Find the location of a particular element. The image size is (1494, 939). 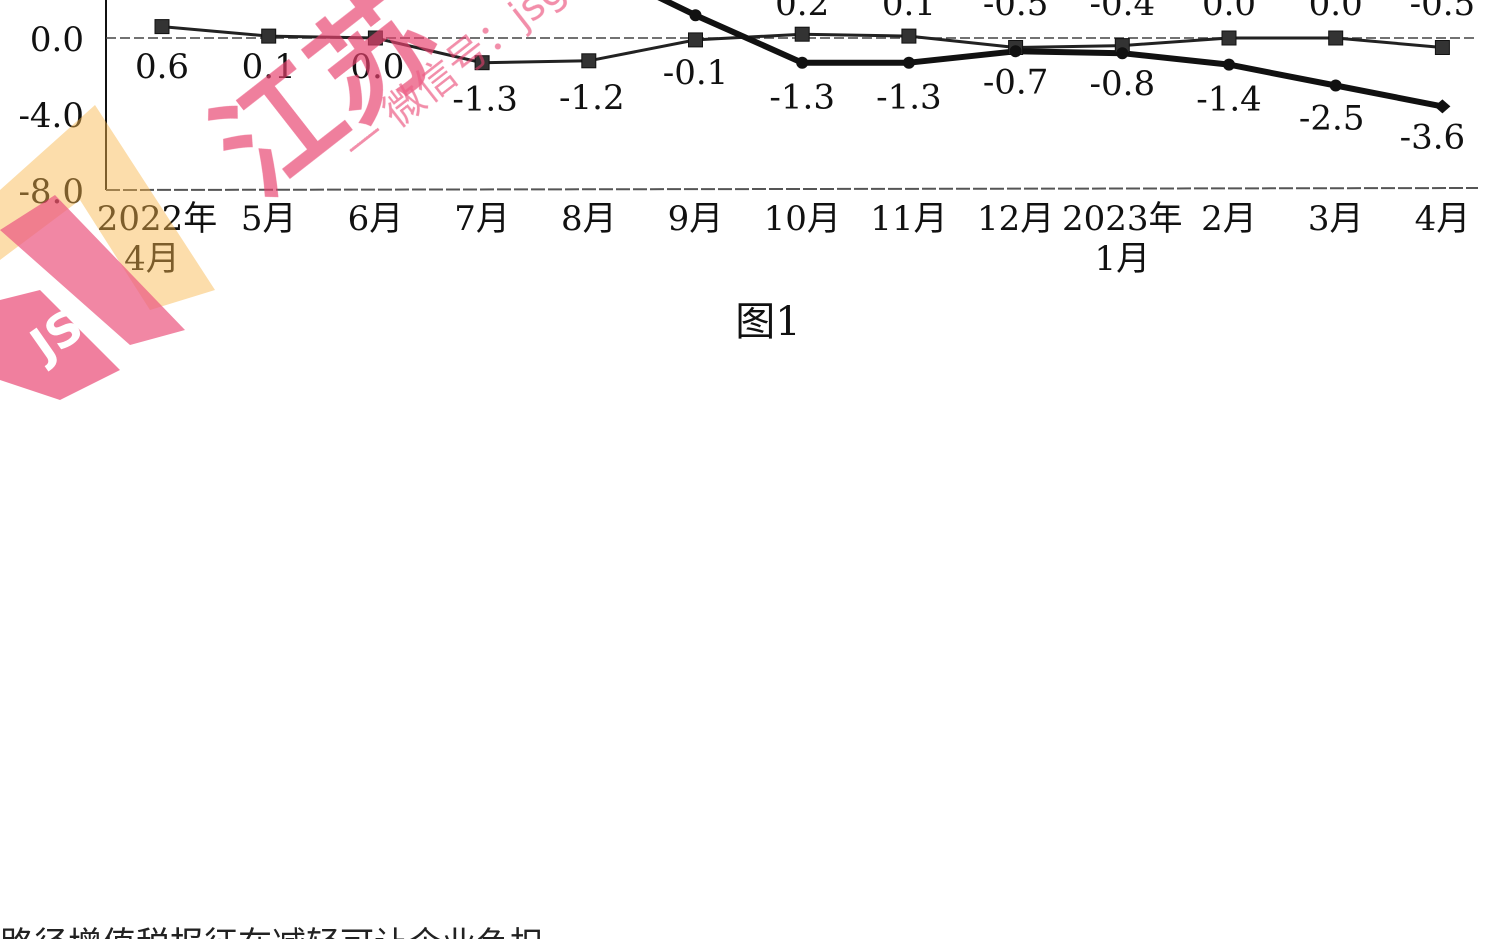

y-tick-label: -4.0 is located at coordinates (51, 116).